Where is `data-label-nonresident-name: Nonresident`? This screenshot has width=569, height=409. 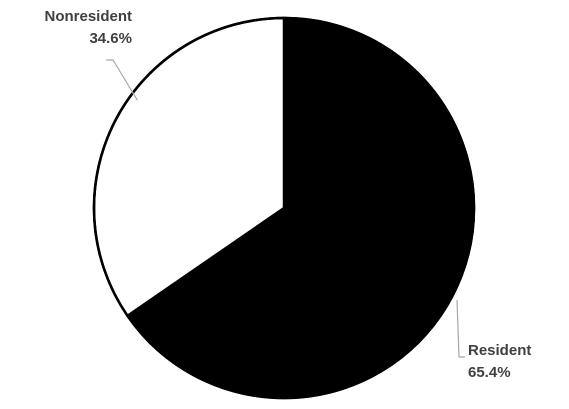
data-label-nonresident-name: Nonresident is located at coordinates (88, 16).